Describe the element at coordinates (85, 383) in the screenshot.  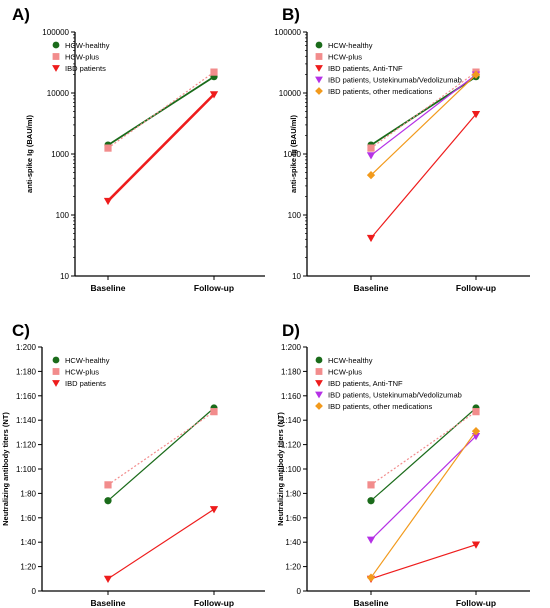
I see `legend-label: IBD patients` at that location.